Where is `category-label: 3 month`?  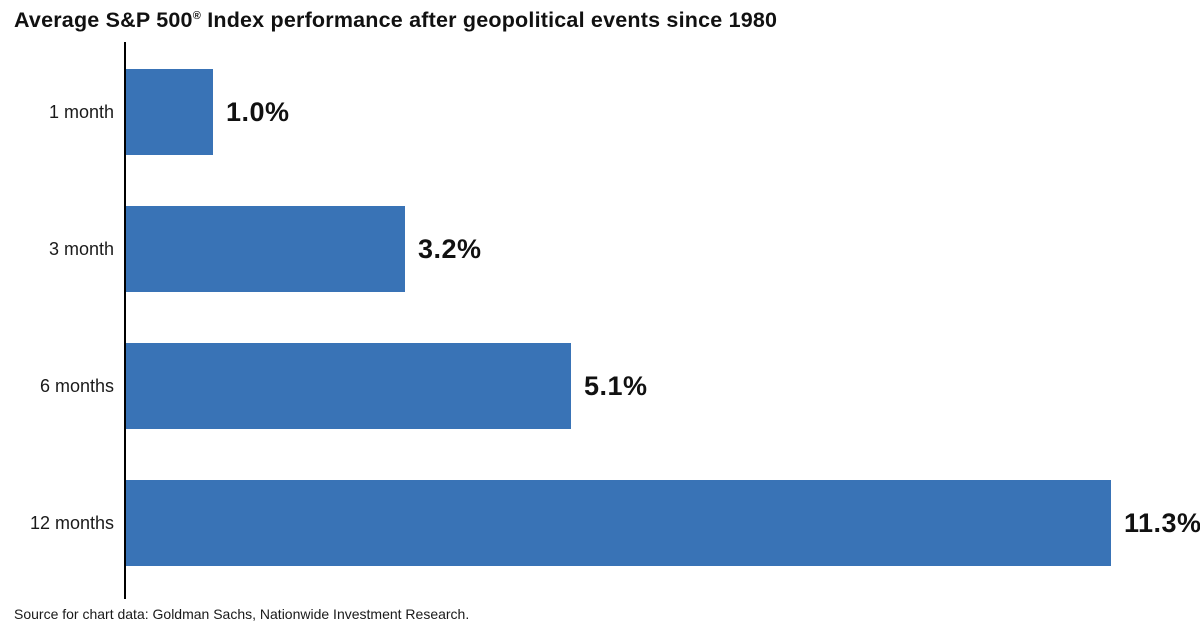 category-label: 3 month is located at coordinates (81, 248).